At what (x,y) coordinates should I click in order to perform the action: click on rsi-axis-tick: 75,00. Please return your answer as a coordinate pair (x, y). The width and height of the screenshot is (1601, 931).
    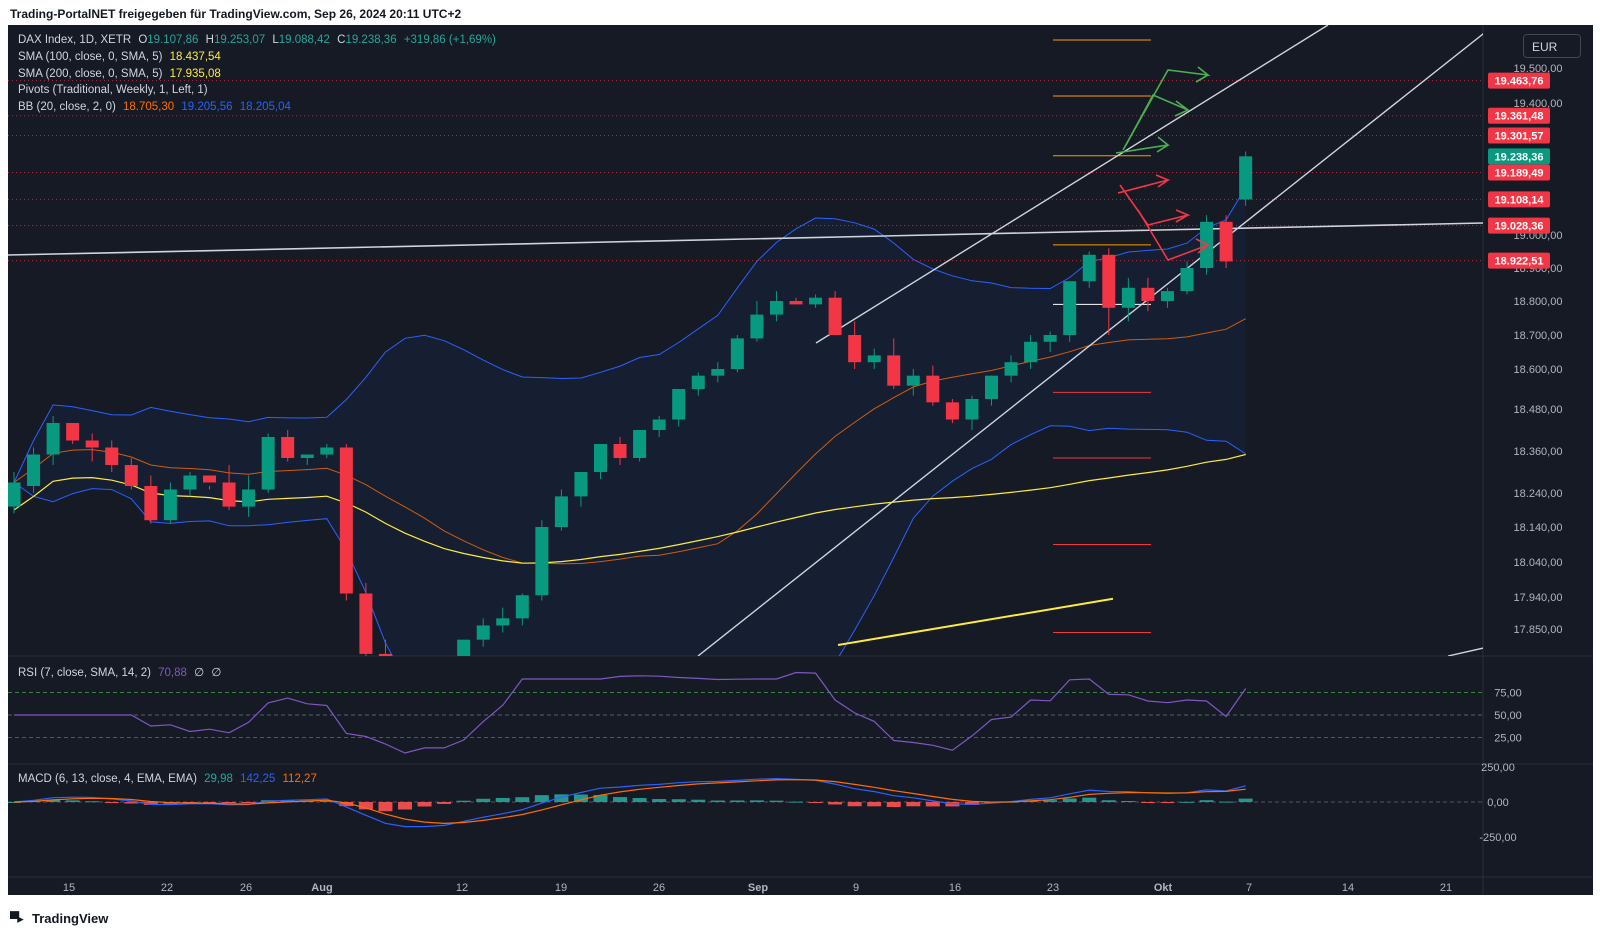
    Looking at the image, I should click on (1508, 694).